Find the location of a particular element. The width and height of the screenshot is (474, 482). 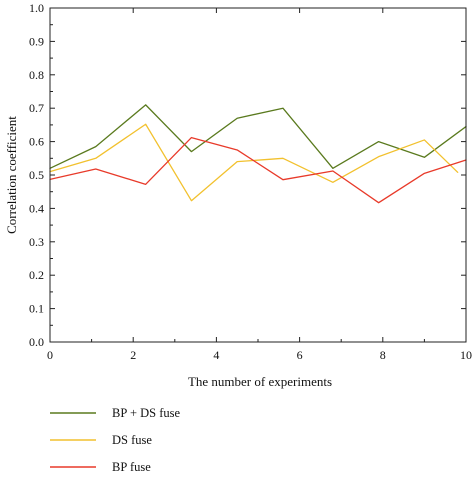

legend-label-3: BP fuse is located at coordinates (131, 467).